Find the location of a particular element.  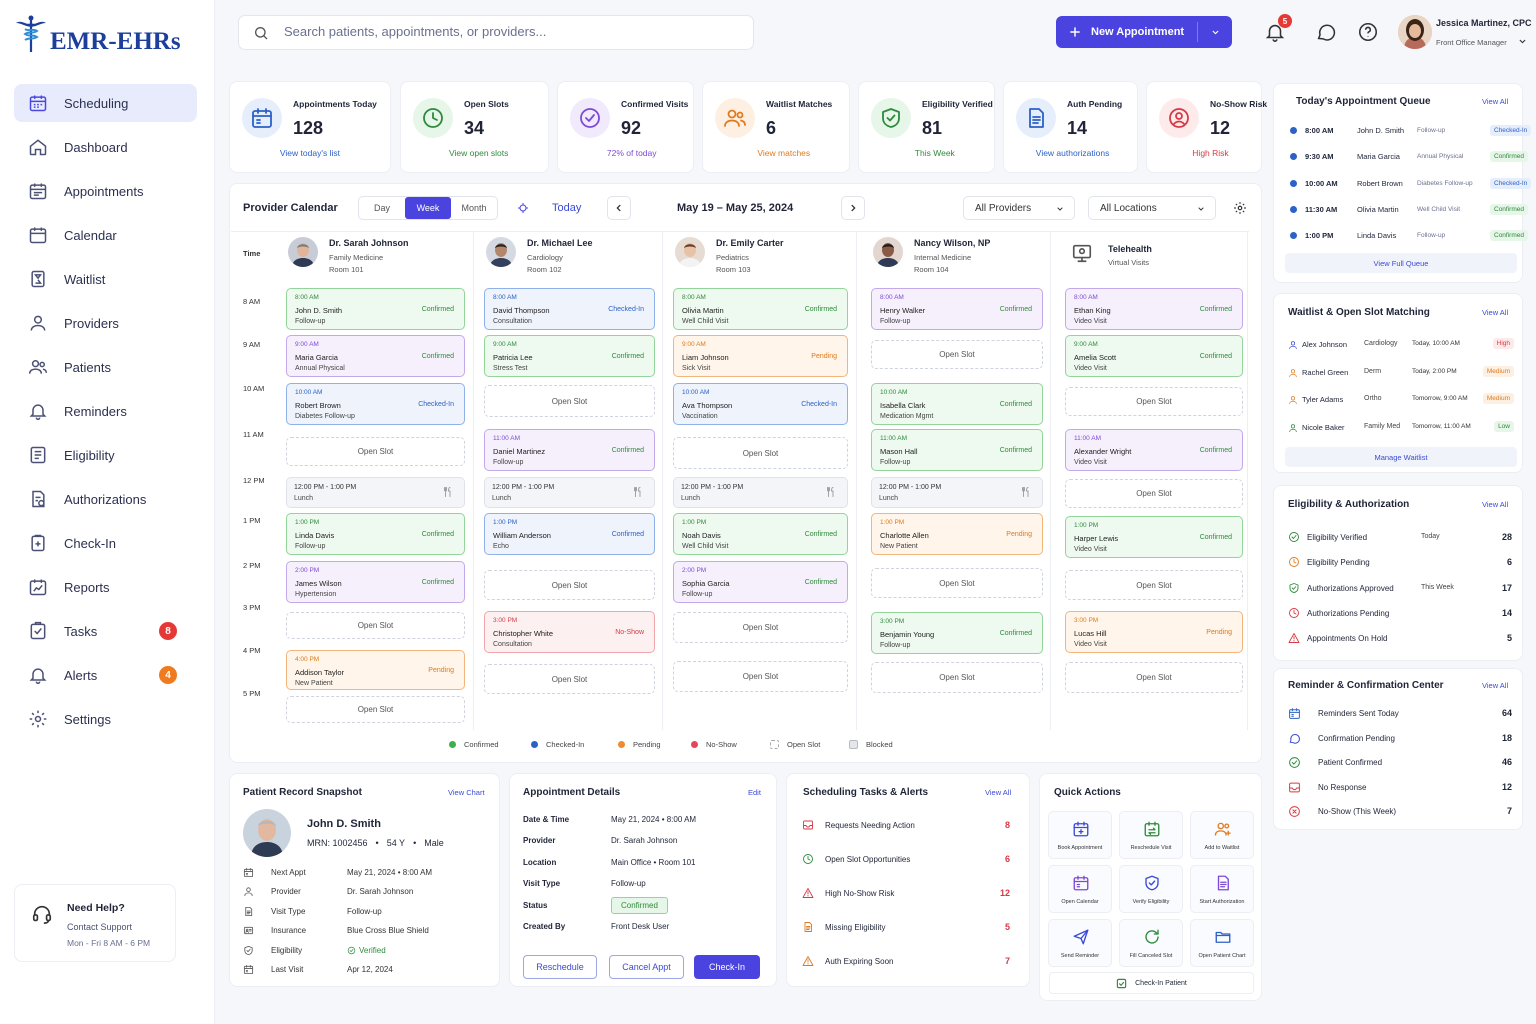

help-contact: Contact Support is located at coordinates (100, 927).